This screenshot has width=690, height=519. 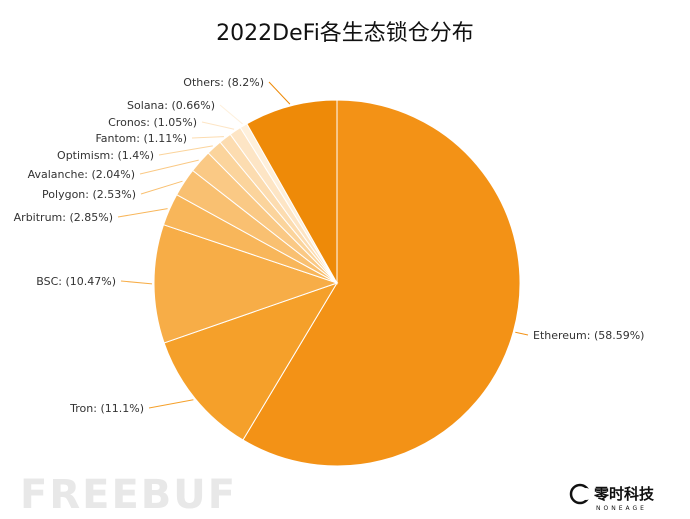 I want to click on watermark: FREEBUF, so click(x=128, y=495).